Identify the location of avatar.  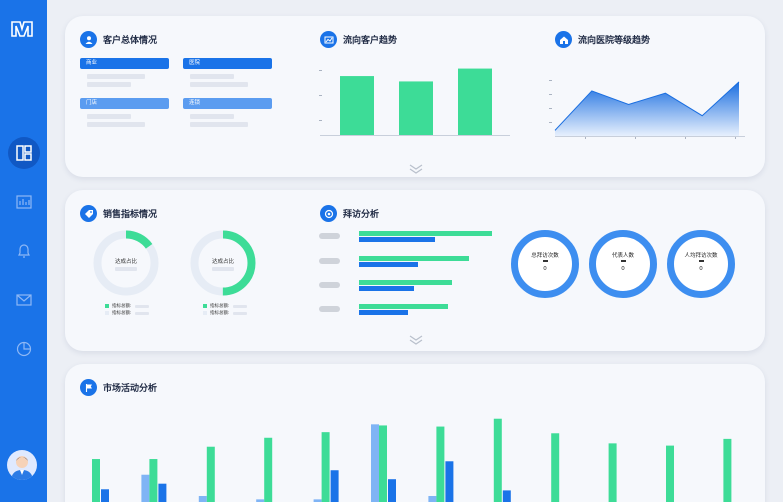
(22, 465).